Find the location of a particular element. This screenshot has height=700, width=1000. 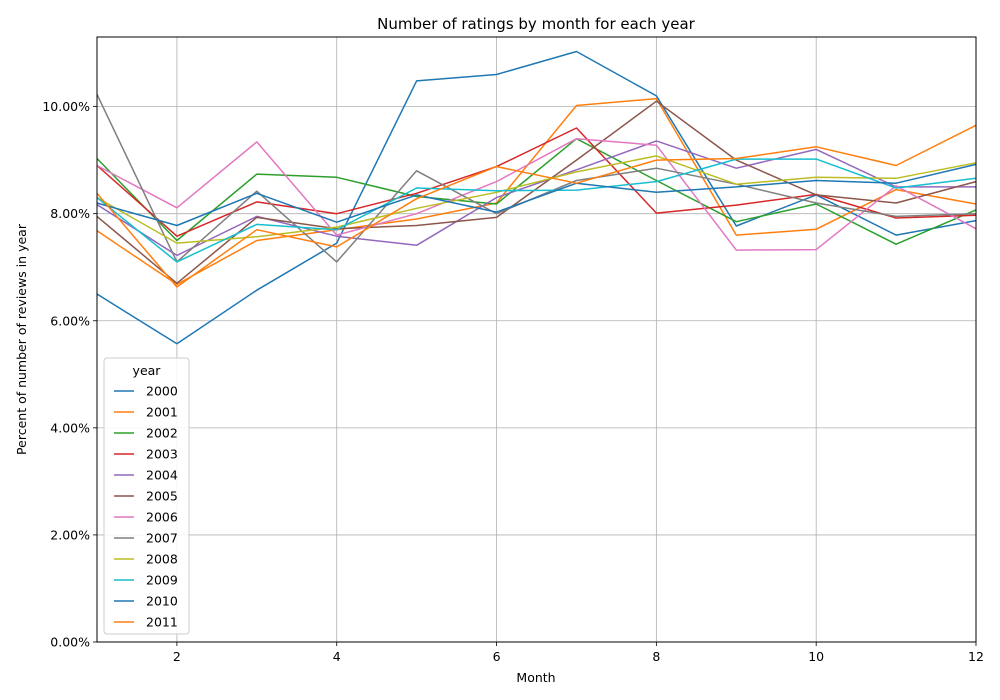

series-line-2003 is located at coordinates (536, 182).